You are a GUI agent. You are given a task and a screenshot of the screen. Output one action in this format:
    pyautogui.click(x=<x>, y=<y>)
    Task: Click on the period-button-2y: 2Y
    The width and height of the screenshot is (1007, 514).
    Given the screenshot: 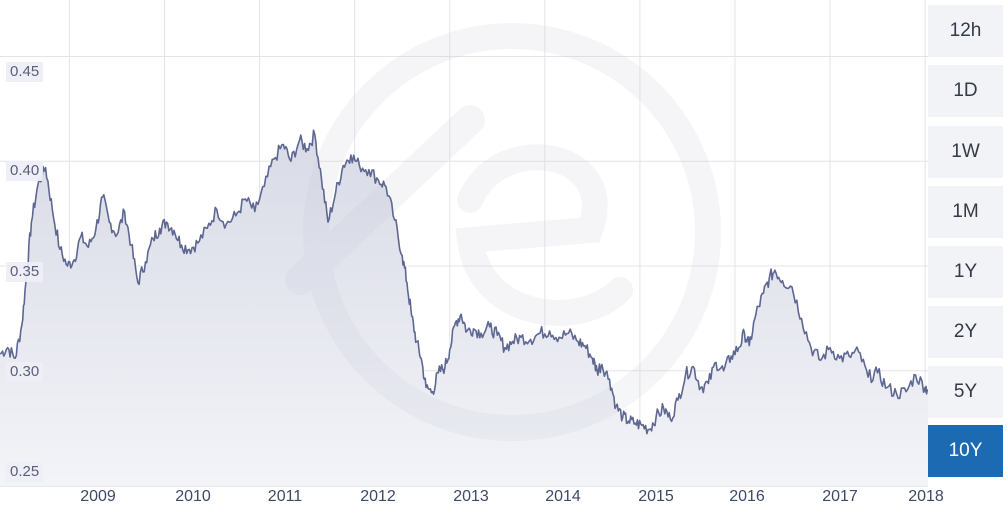 What is the action you would take?
    pyautogui.click(x=965, y=332)
    